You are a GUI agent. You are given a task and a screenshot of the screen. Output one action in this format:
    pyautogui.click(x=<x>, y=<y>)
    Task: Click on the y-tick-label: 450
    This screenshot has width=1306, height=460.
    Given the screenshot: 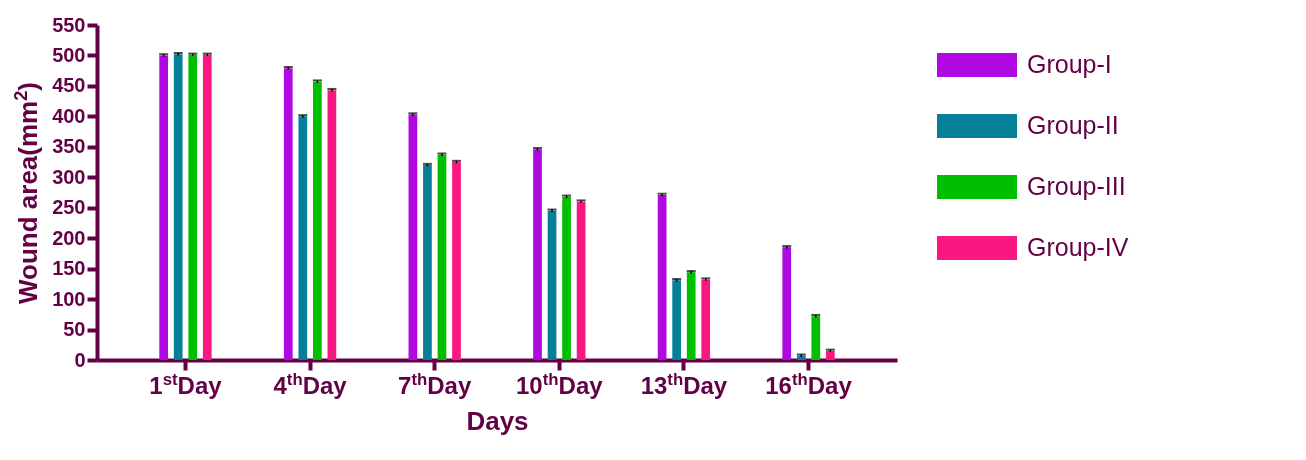 What is the action you would take?
    pyautogui.click(x=69, y=85)
    